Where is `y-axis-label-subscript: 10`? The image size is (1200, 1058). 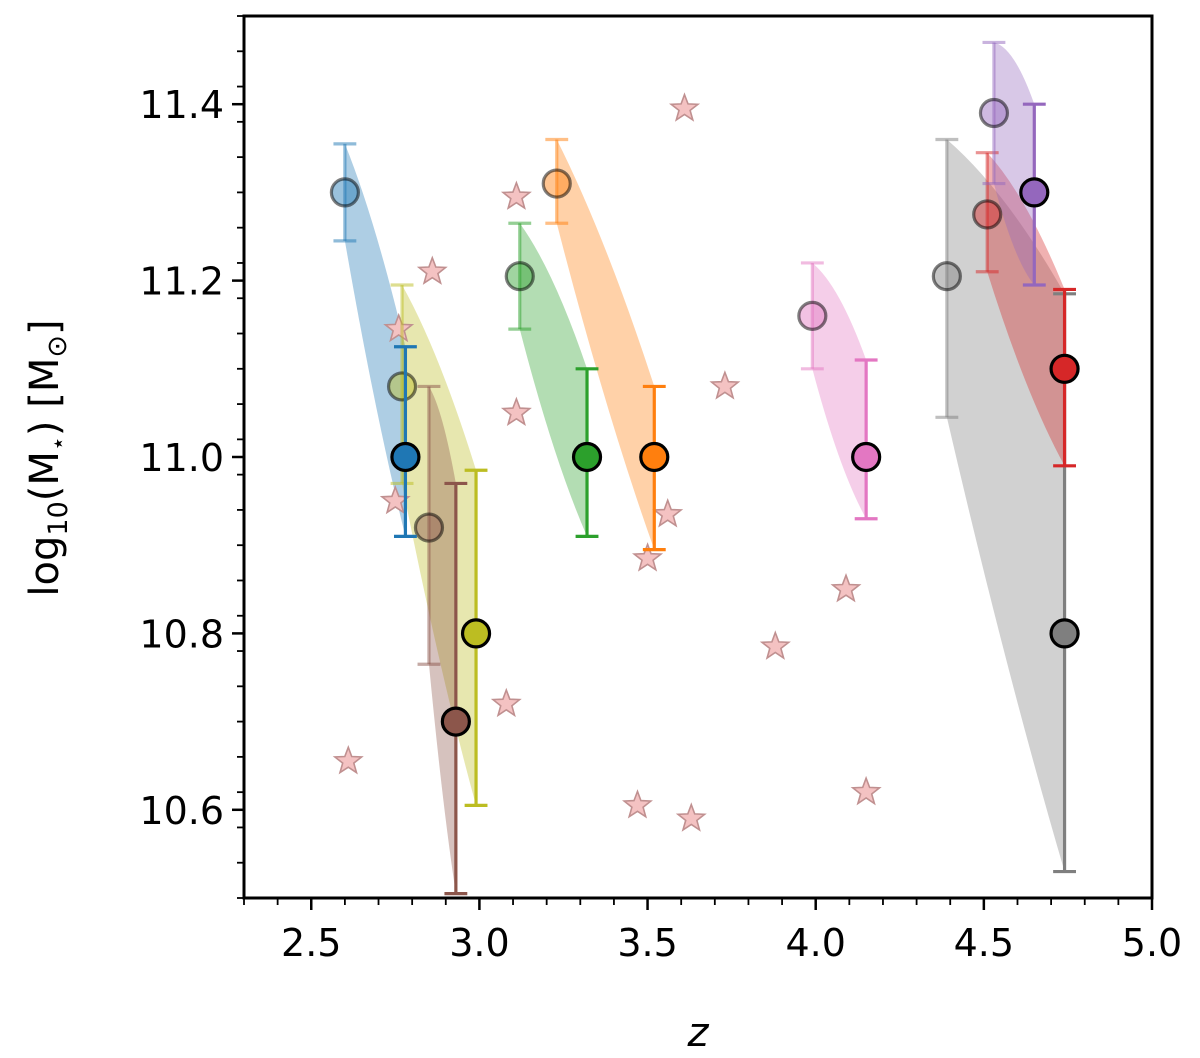
y-axis-label-subscript: 10 is located at coordinates (58, 518).